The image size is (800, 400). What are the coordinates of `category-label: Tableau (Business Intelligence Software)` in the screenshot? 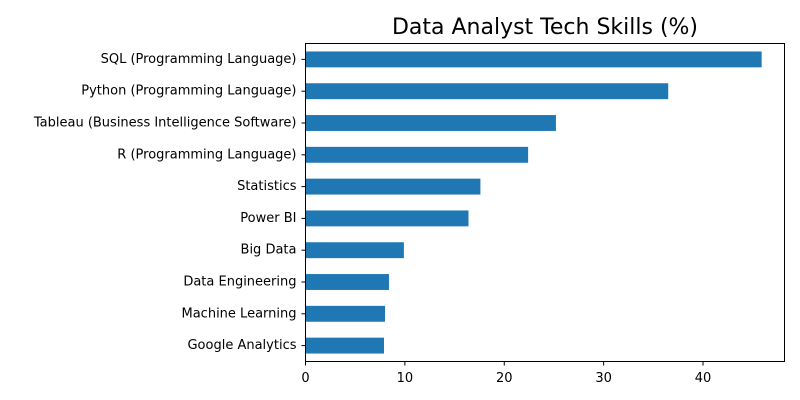 It's located at (165, 123).